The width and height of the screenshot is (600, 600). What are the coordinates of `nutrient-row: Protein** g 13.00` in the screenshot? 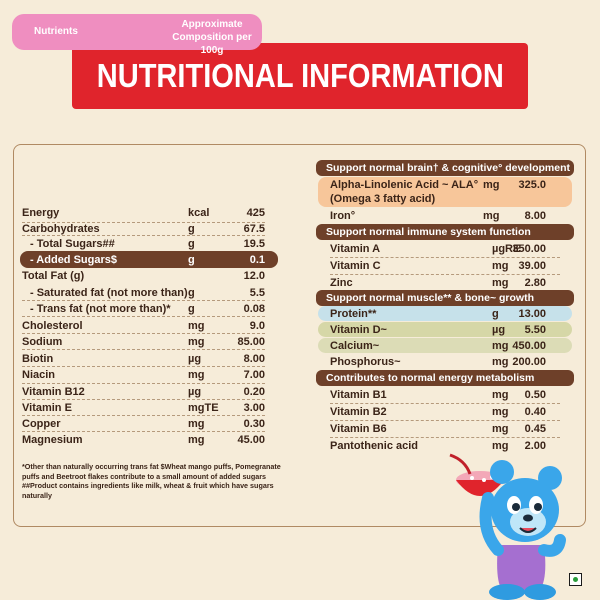 It's located at (438, 313).